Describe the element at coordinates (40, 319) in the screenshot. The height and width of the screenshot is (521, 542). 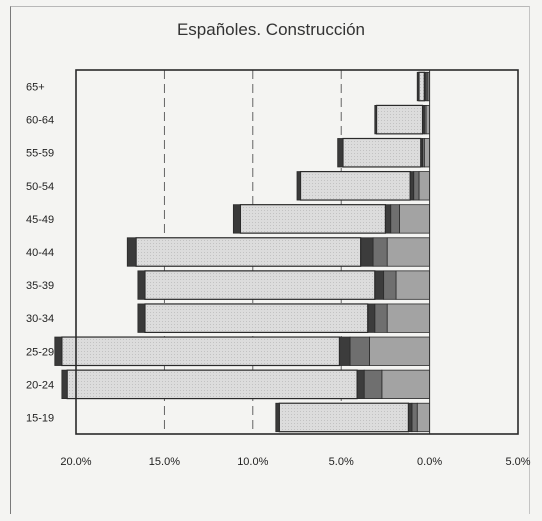
I see `y-tick-label: 30-34` at that location.